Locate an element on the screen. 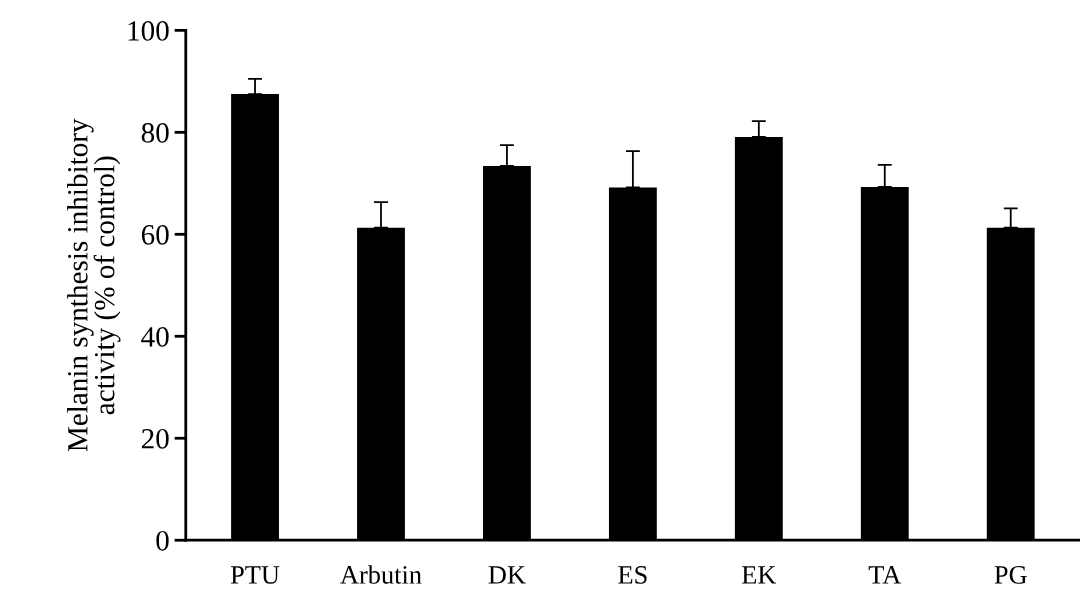 The width and height of the screenshot is (1080, 607). x-tick-label: TA is located at coordinates (885, 575).